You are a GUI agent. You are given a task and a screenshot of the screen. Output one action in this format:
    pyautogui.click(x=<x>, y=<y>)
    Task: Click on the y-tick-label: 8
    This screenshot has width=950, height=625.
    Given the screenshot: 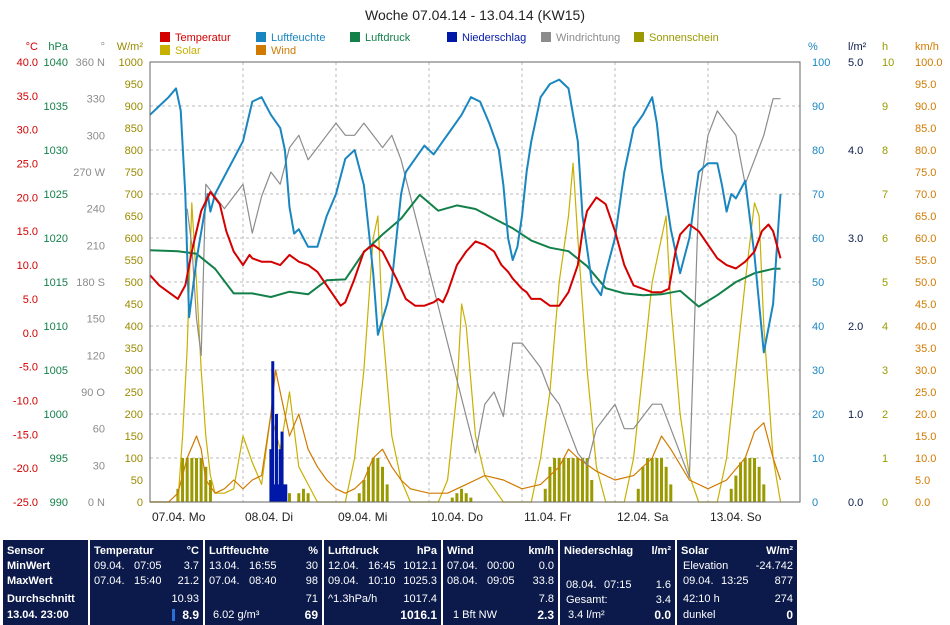 What is the action you would take?
    pyautogui.click(x=885, y=151)
    